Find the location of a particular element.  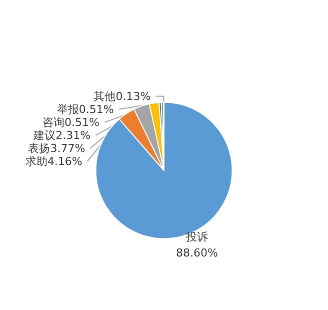

data-label: 88.60% is located at coordinates (197, 253).